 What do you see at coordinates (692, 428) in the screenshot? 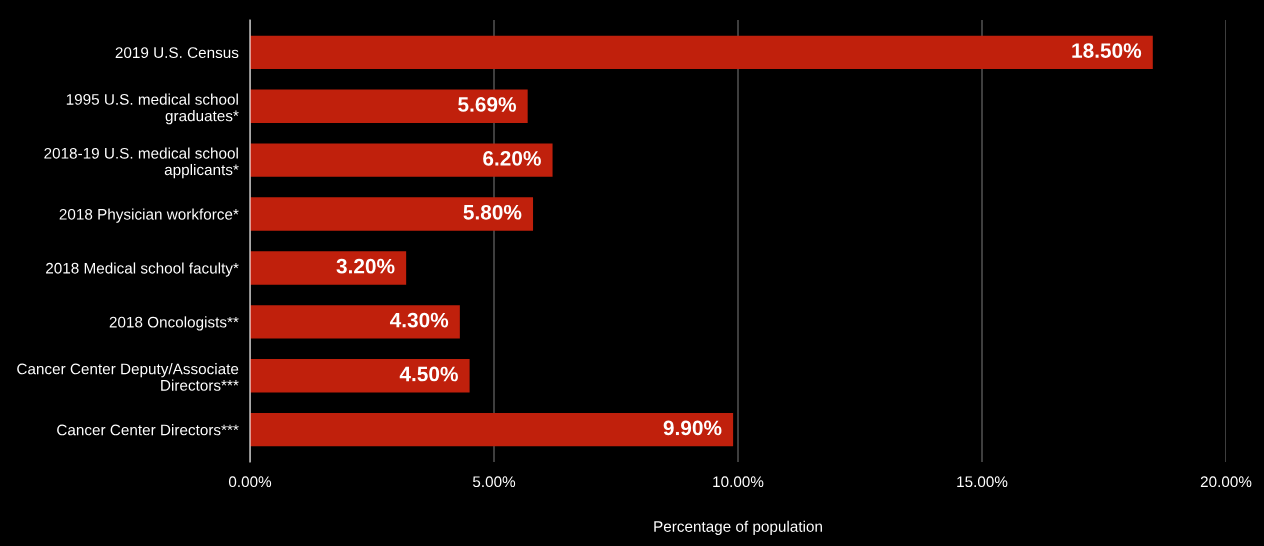
I see `data-label: 9.90%` at bounding box center [692, 428].